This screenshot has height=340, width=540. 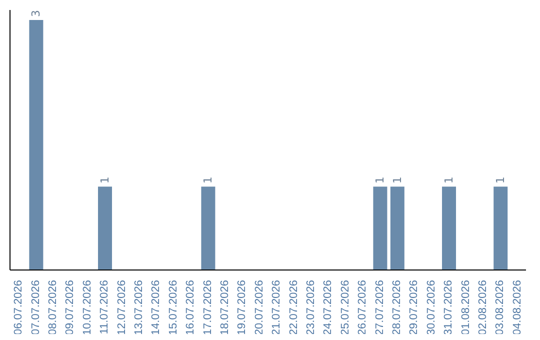 I want to click on x-tick-label: 18.07.2026, so click(x=225, y=308).